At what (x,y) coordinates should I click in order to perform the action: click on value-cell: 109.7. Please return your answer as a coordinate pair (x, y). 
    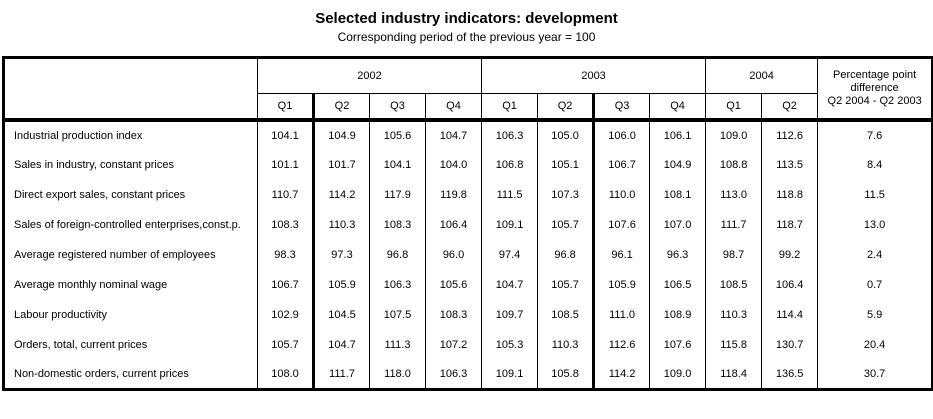
    Looking at the image, I should click on (510, 314).